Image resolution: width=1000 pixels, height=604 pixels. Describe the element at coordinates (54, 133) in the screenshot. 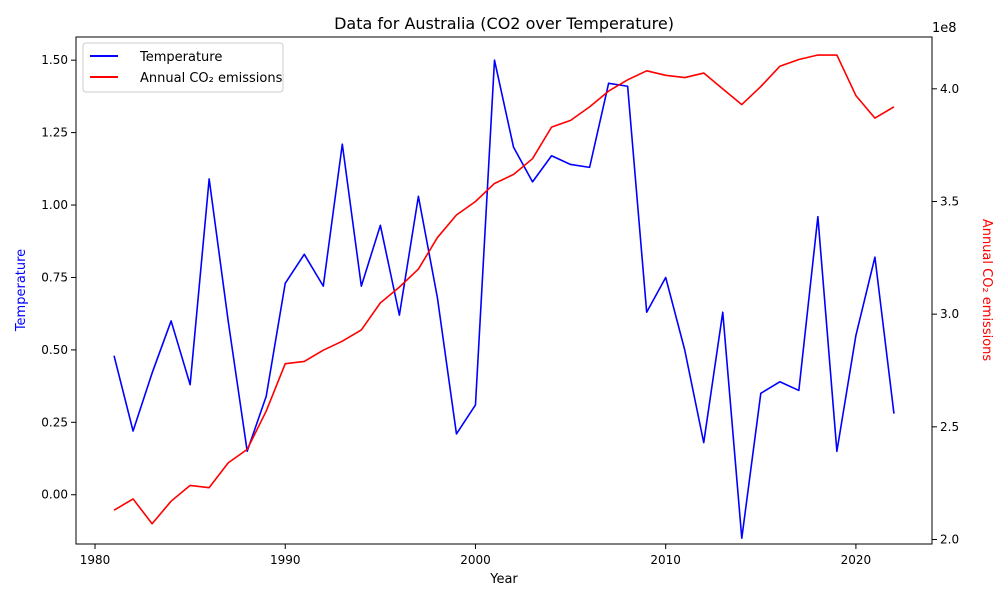

I see `y-left-tick-label: 1.25` at that location.